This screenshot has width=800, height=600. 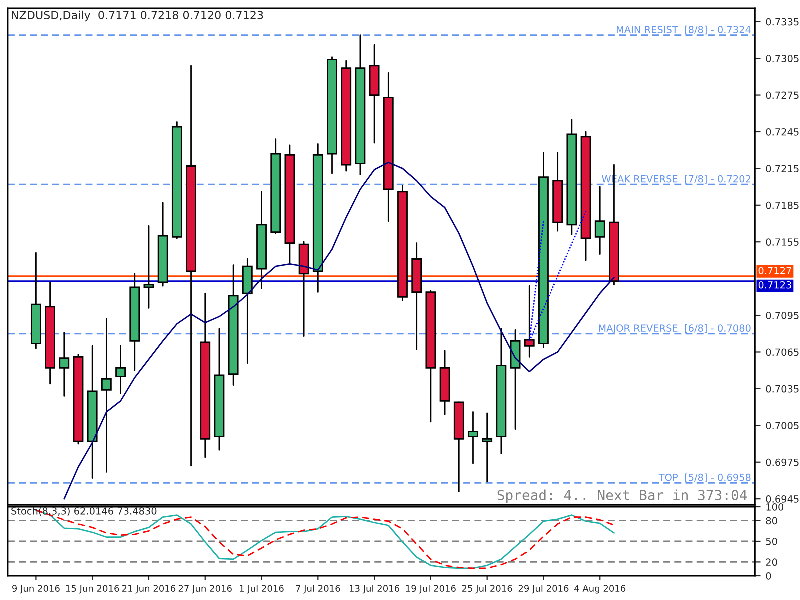 I want to click on y-tick-label: 0.7035, so click(x=782, y=389).